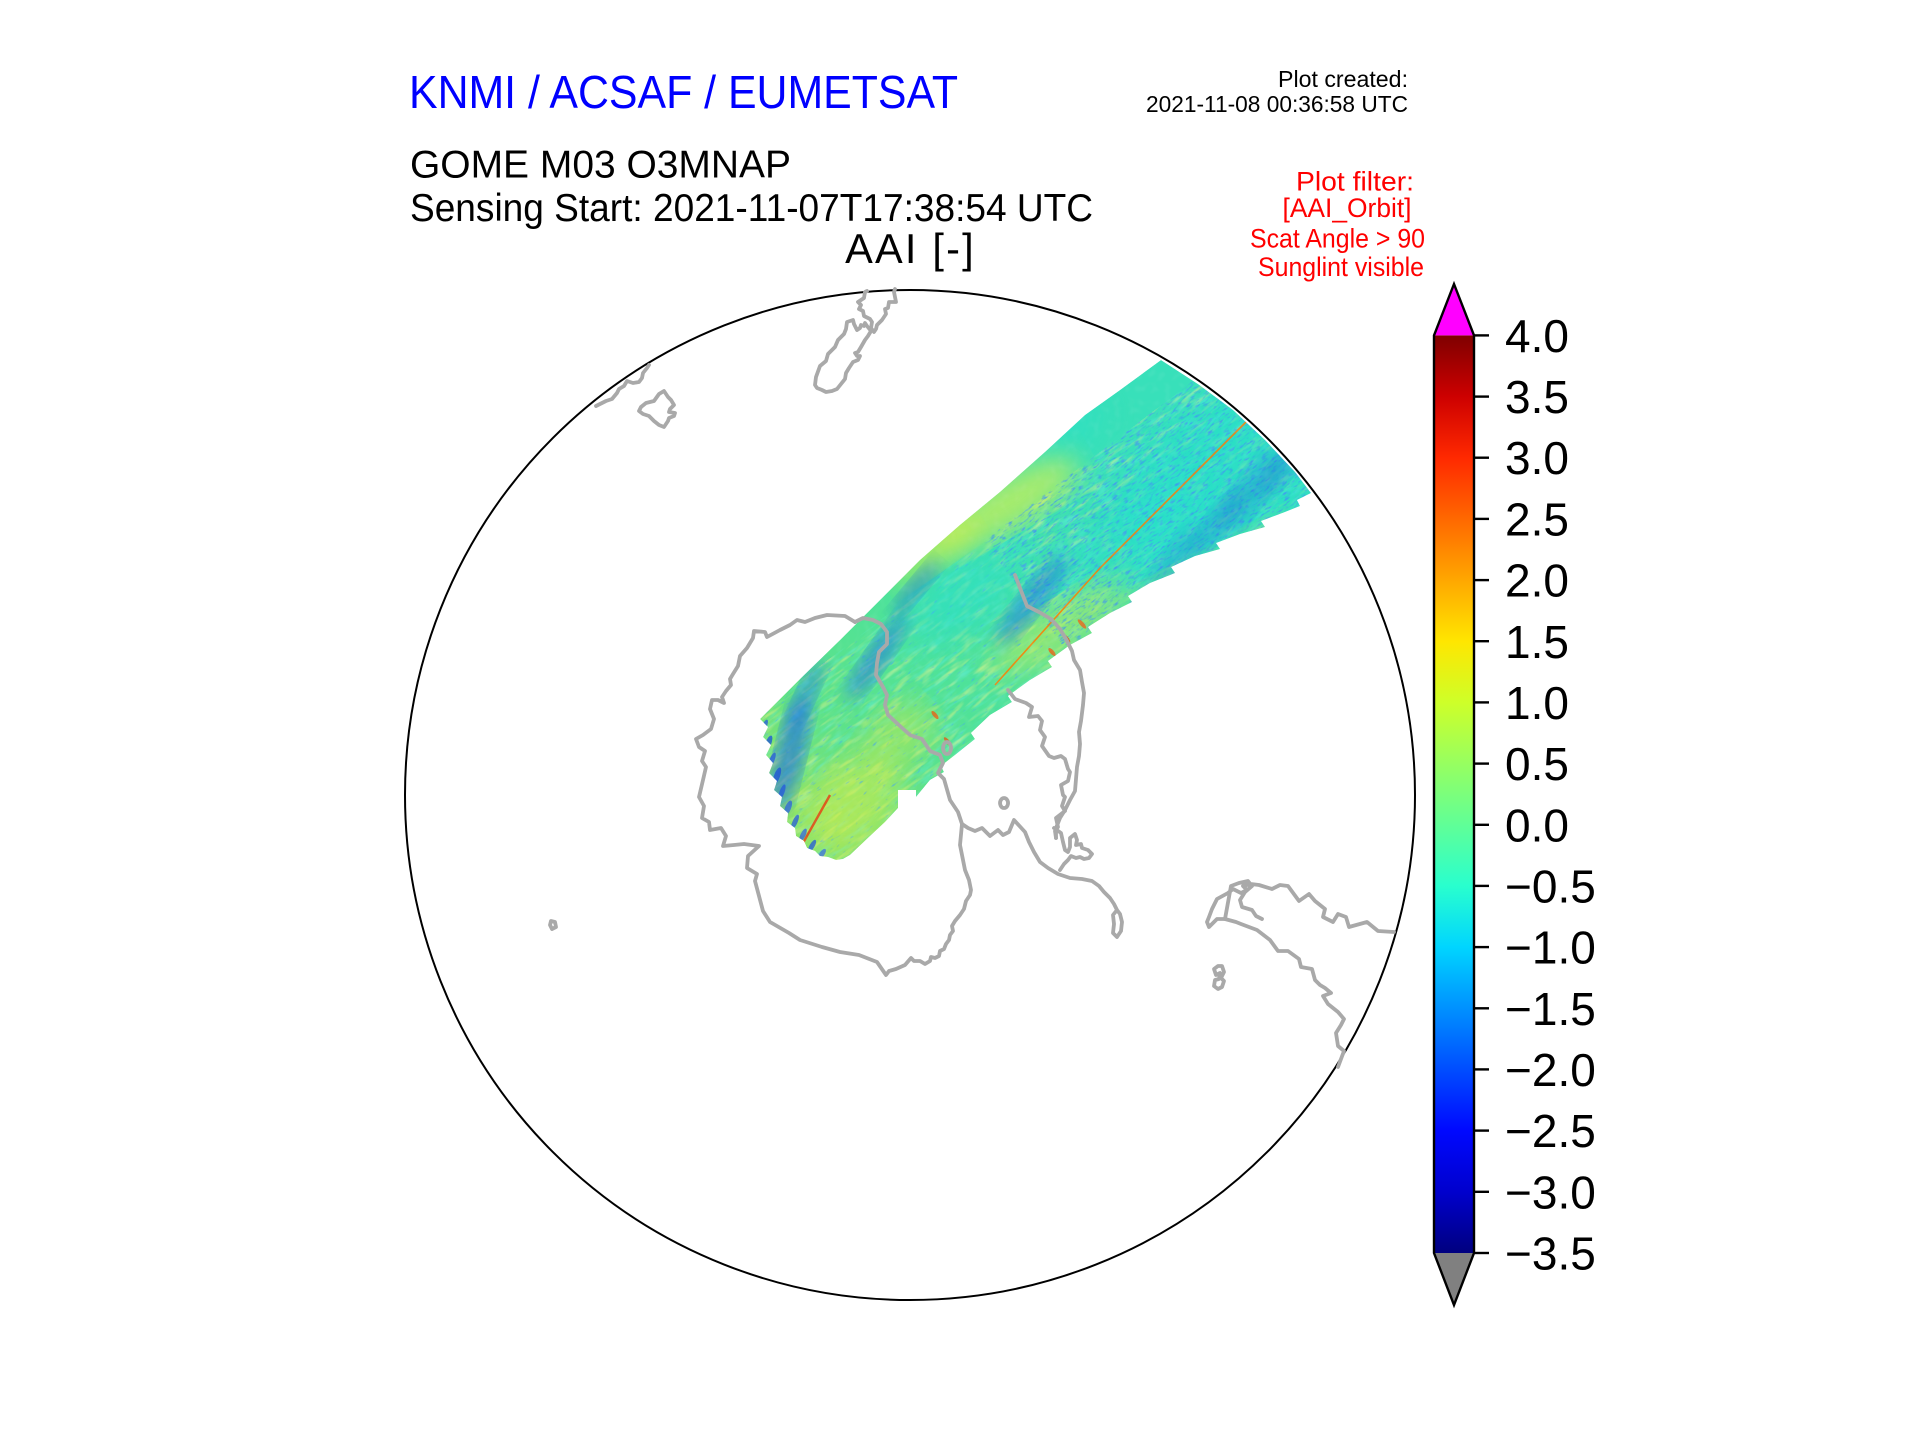  I want to click on svg-text: 2.5, so click(1537, 519).